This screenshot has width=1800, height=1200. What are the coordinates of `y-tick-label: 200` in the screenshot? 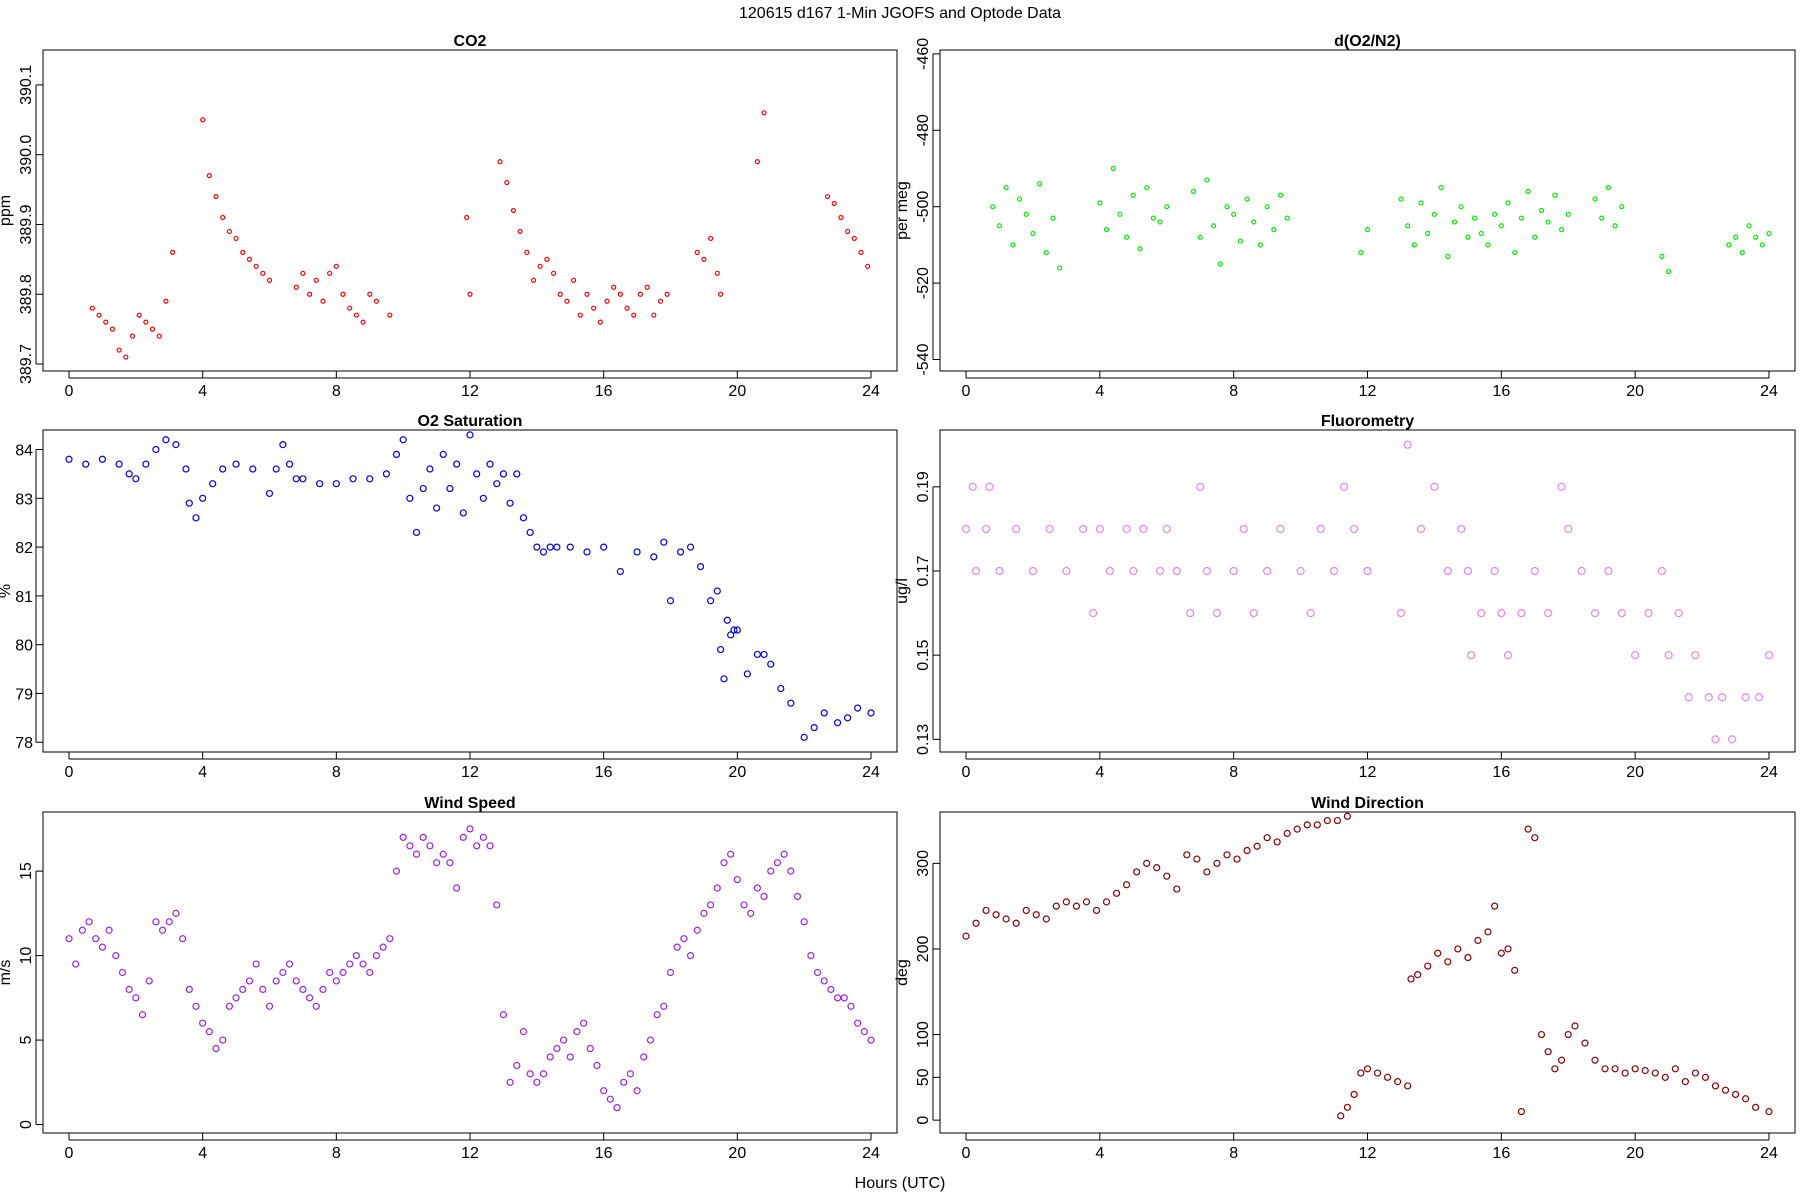 It's located at (923, 949).